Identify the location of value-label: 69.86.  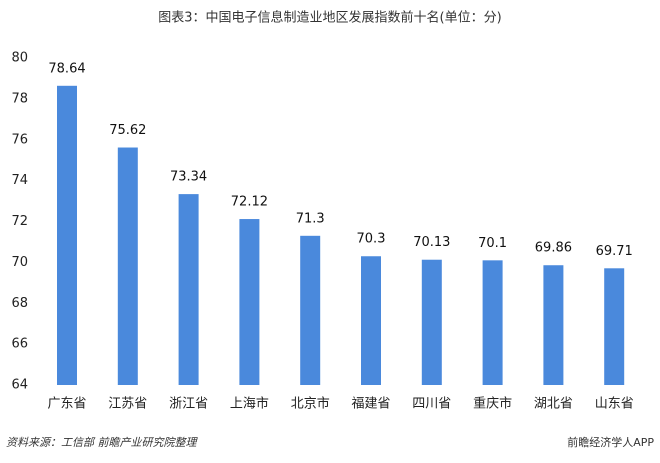
(553, 248).